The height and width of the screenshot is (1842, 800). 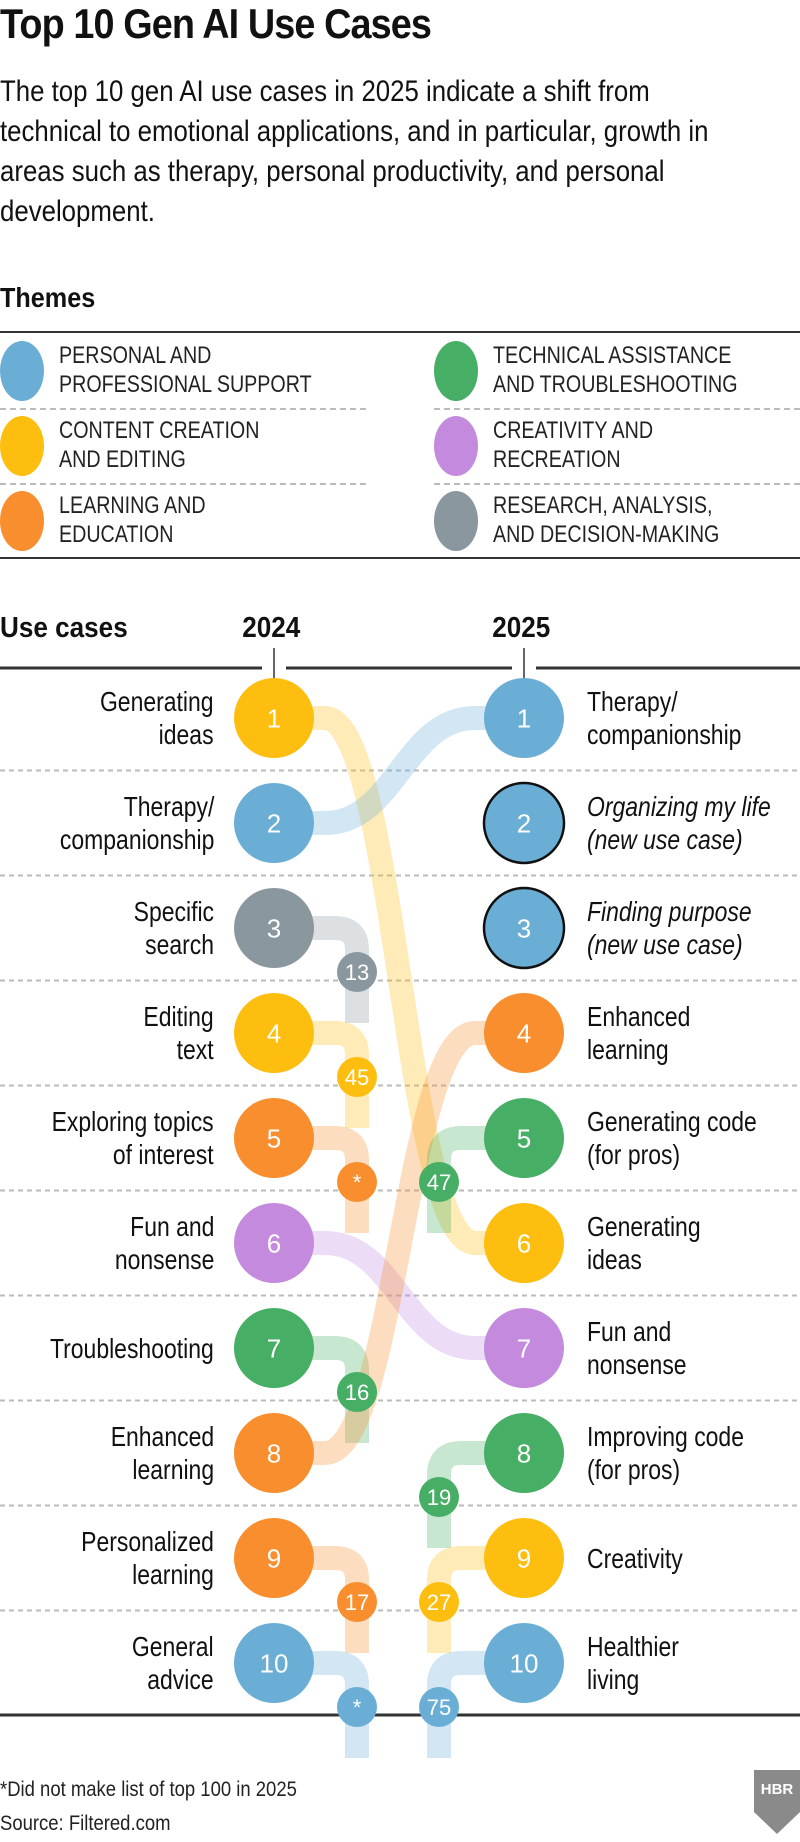 I want to click on use-case-label-2024: Fun and nonsense, so click(x=164, y=1243).